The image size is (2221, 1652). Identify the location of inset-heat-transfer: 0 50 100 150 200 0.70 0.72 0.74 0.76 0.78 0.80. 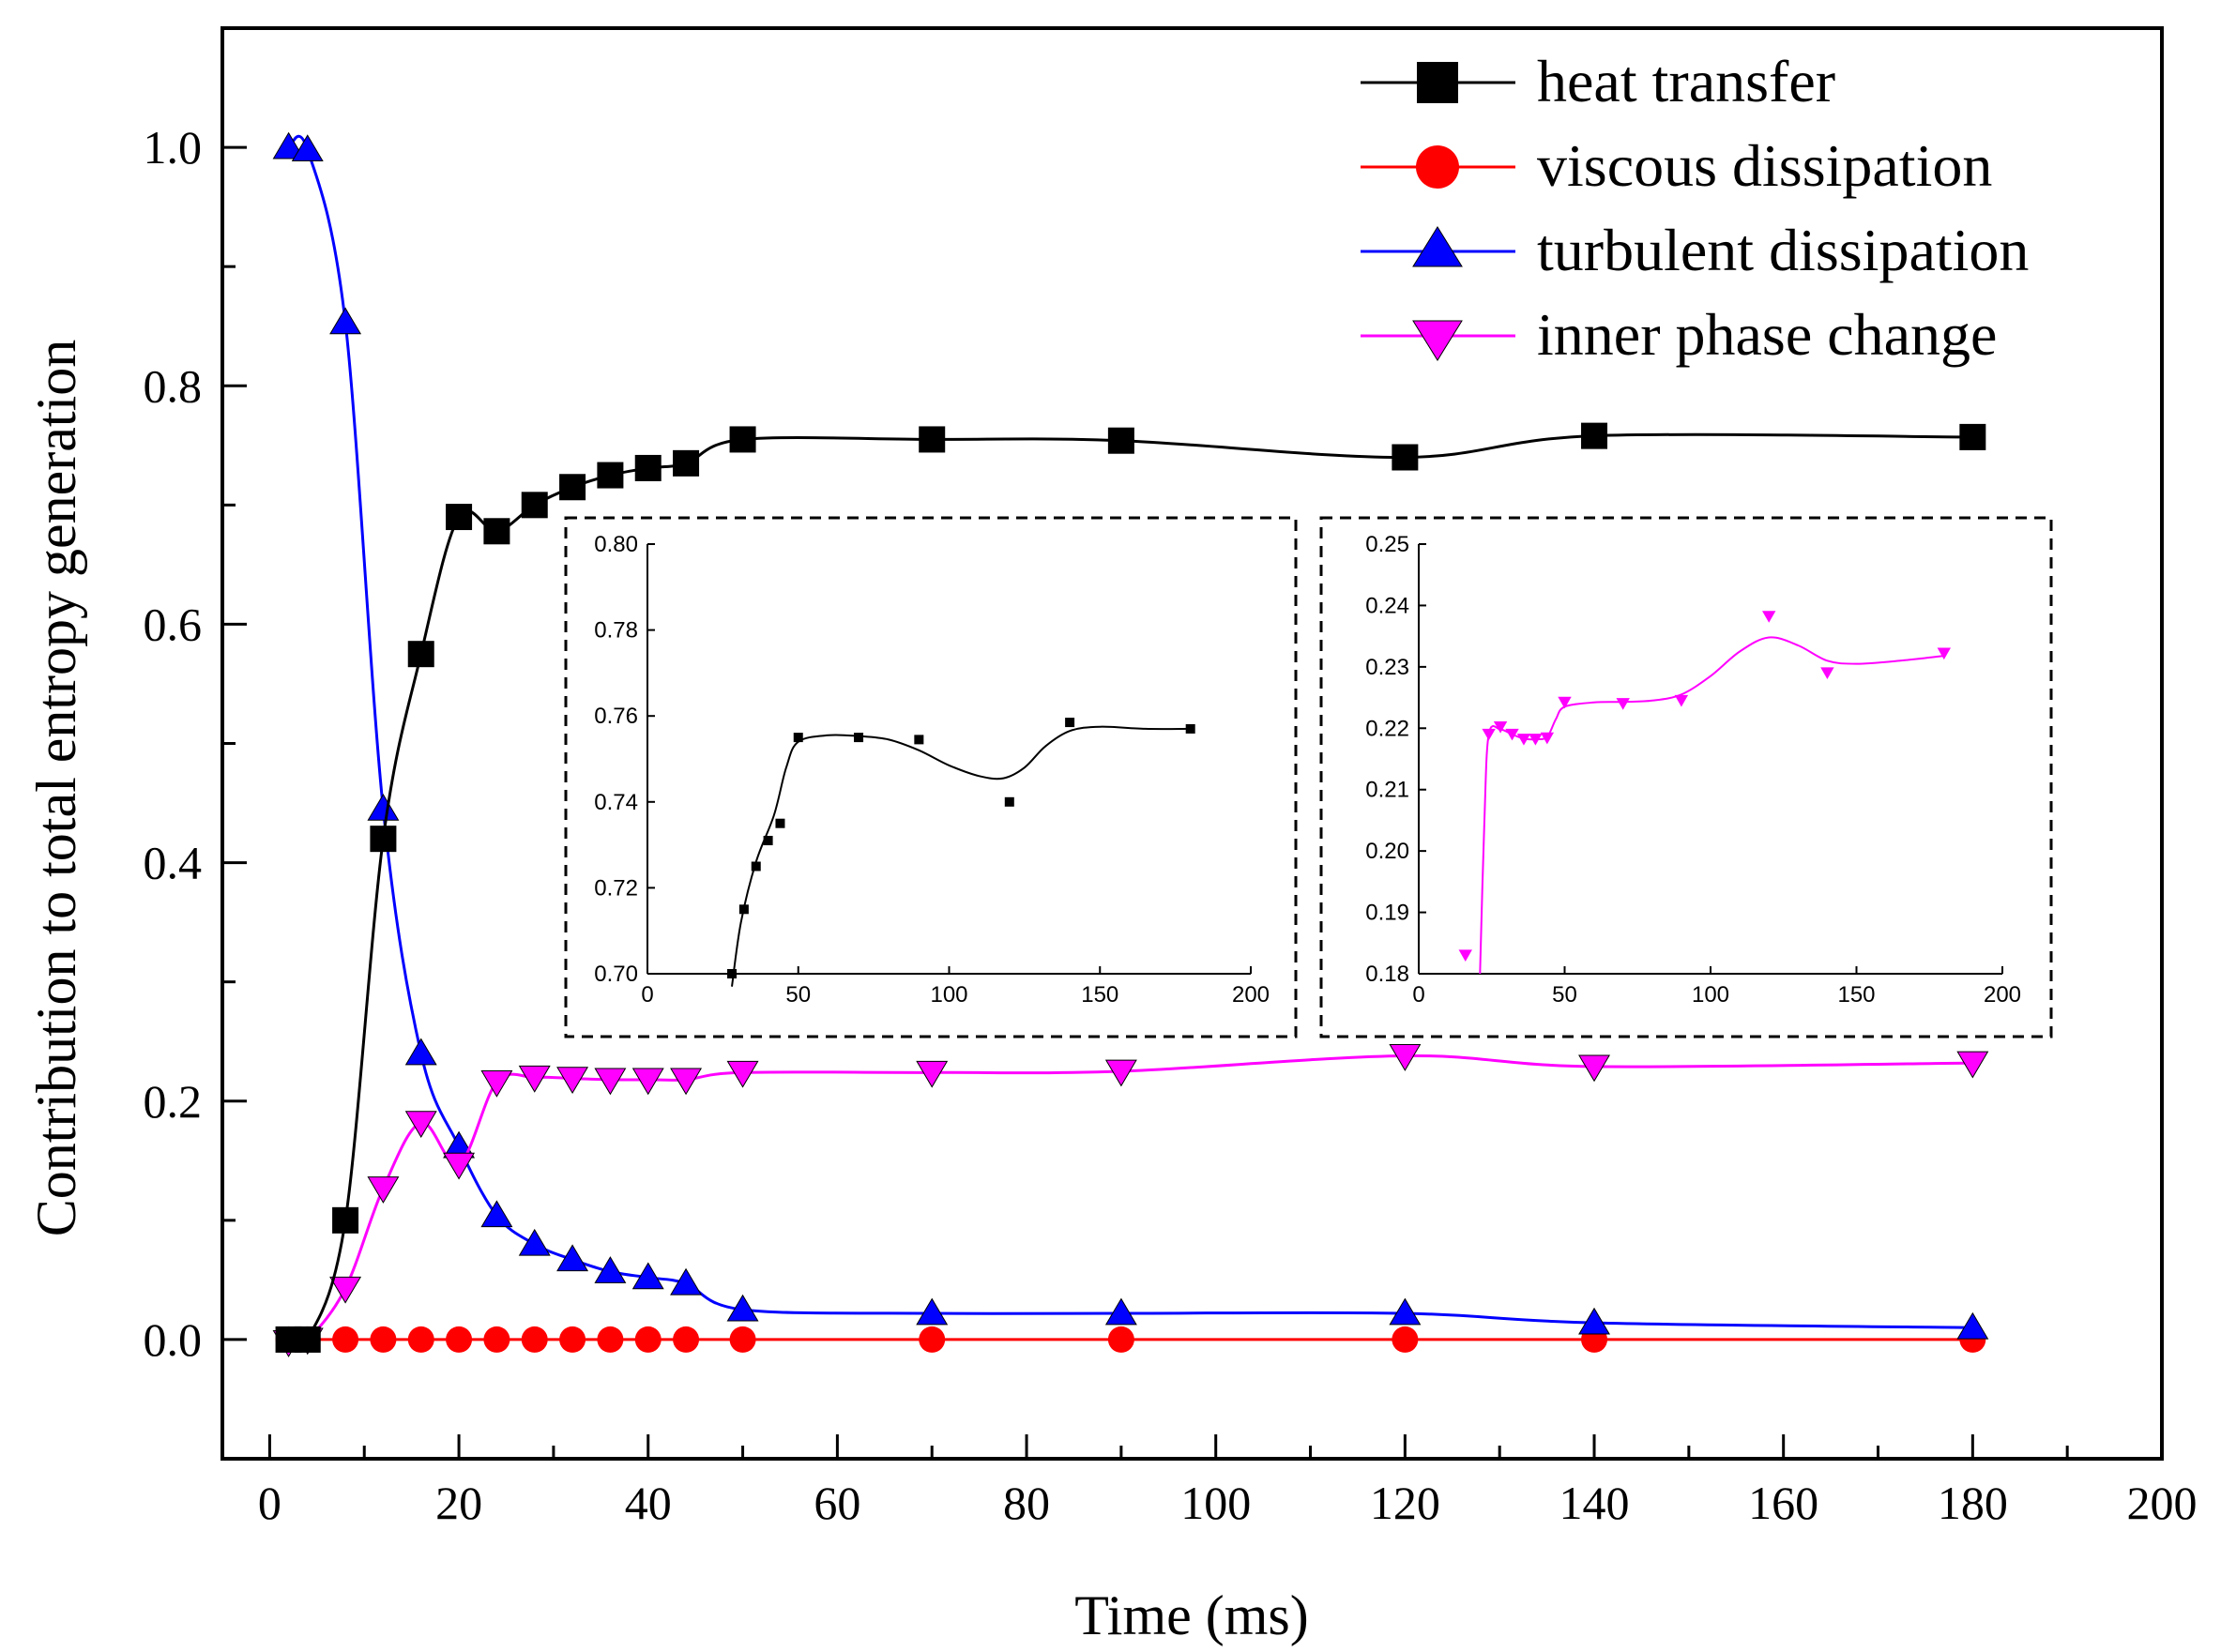
(931, 777).